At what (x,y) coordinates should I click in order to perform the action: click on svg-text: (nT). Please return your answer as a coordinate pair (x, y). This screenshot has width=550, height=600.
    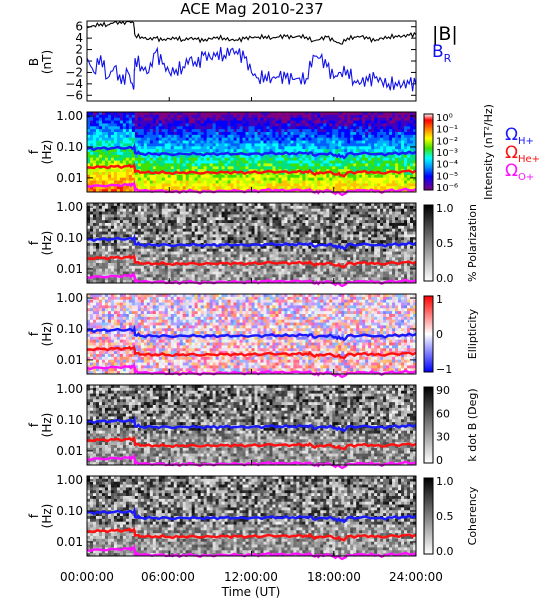
    Looking at the image, I should click on (47, 62).